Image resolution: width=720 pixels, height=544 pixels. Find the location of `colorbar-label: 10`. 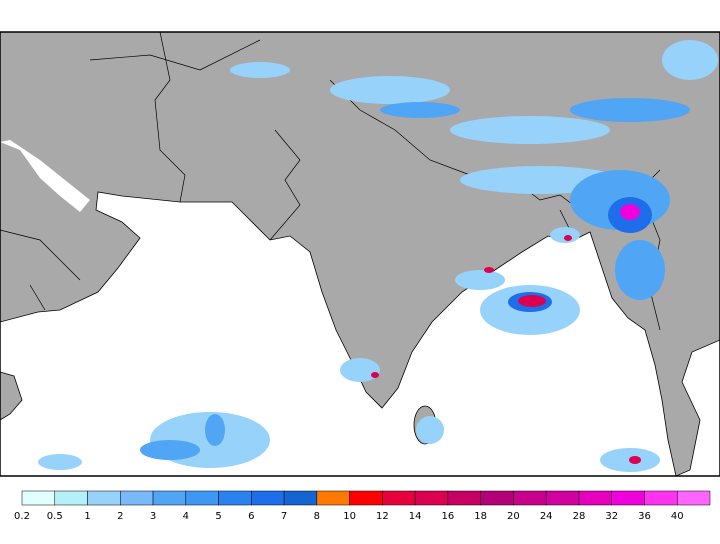

colorbar-label: 10 is located at coordinates (349, 516).